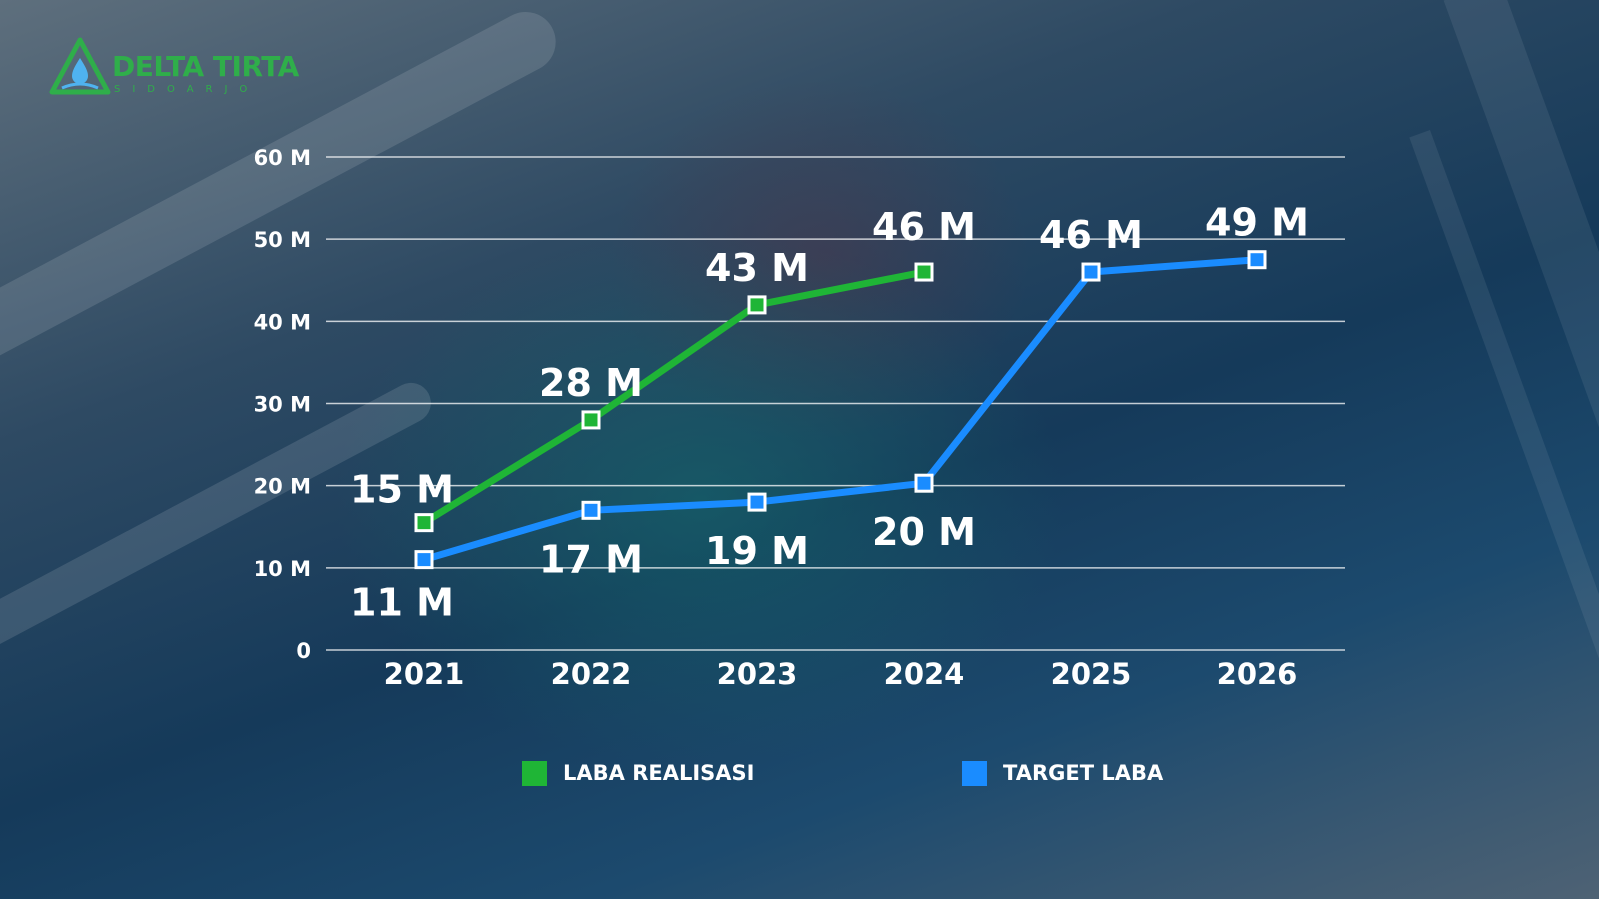 The height and width of the screenshot is (899, 1599). I want to click on x-tick-label: 2023, so click(757, 674).